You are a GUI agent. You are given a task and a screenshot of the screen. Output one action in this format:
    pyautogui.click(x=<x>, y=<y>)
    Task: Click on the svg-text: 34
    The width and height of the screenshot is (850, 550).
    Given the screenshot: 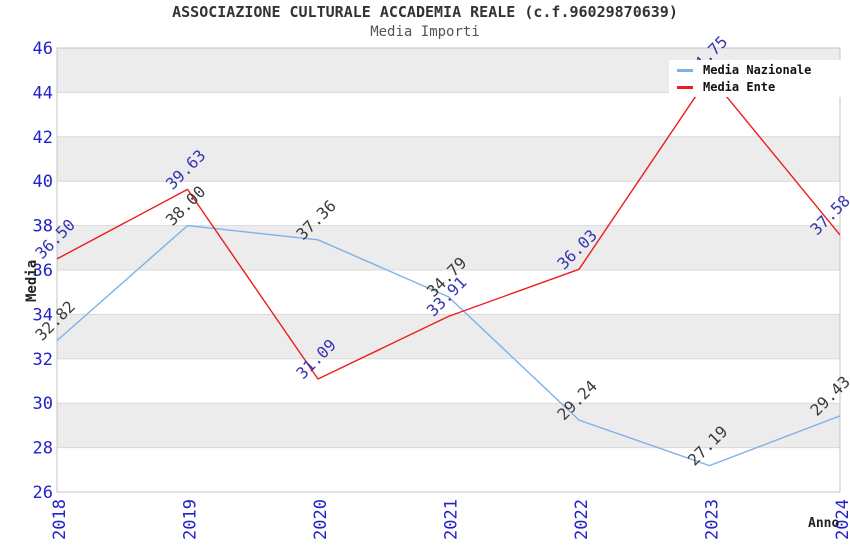 What is the action you would take?
    pyautogui.click(x=43, y=315)
    